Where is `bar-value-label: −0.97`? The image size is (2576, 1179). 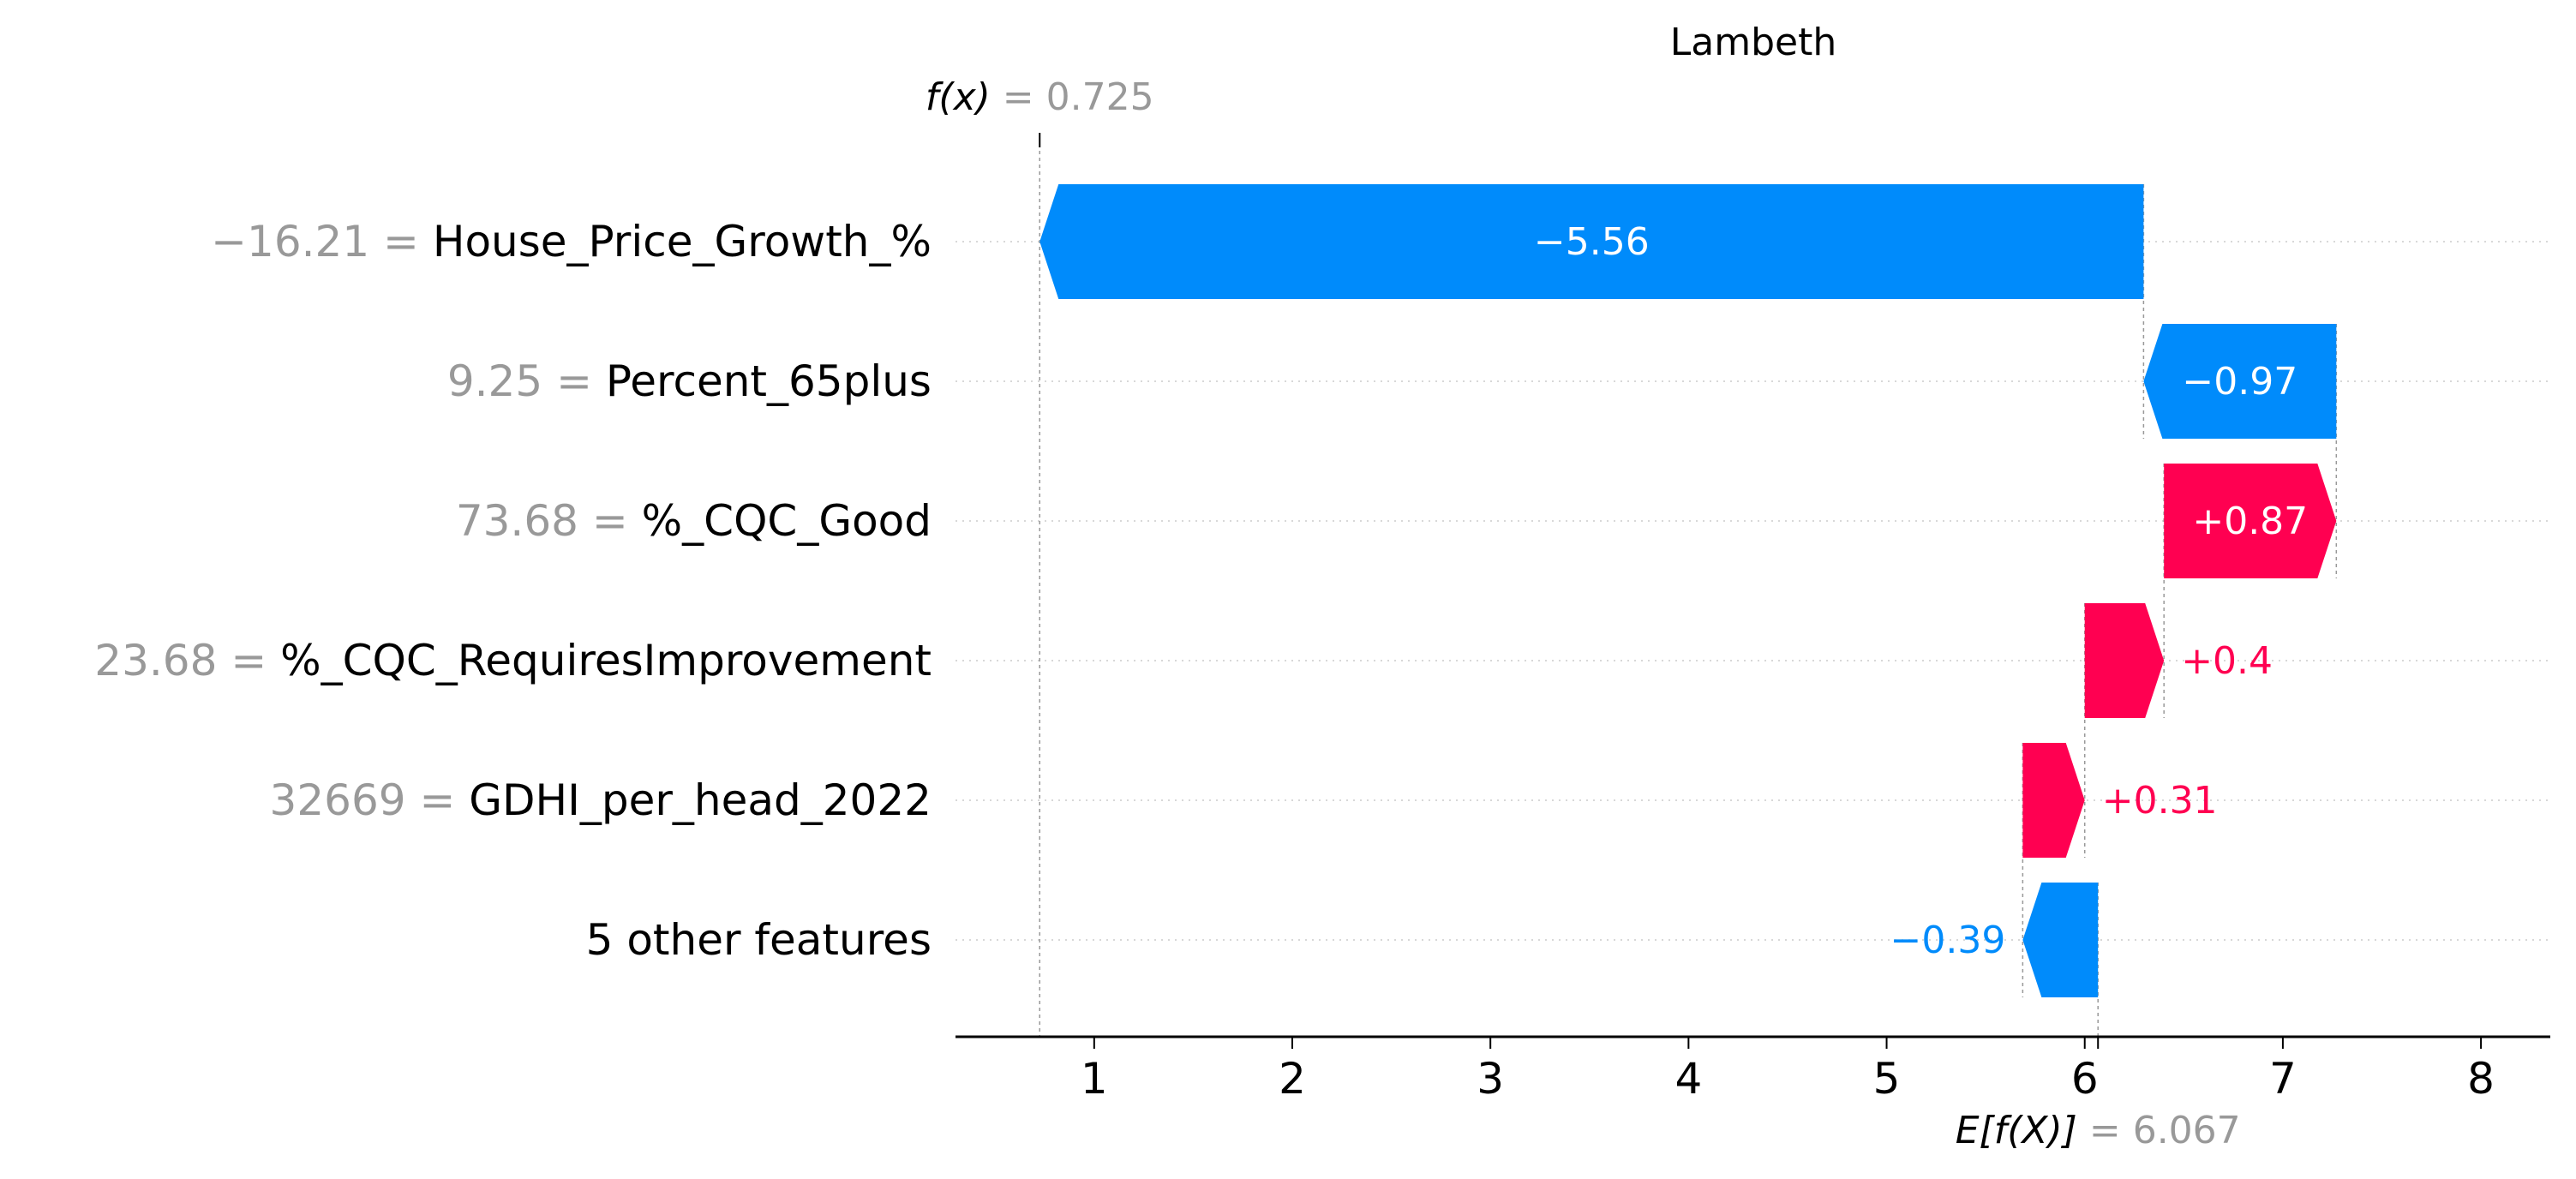 bar-value-label: −0.97 is located at coordinates (2239, 382).